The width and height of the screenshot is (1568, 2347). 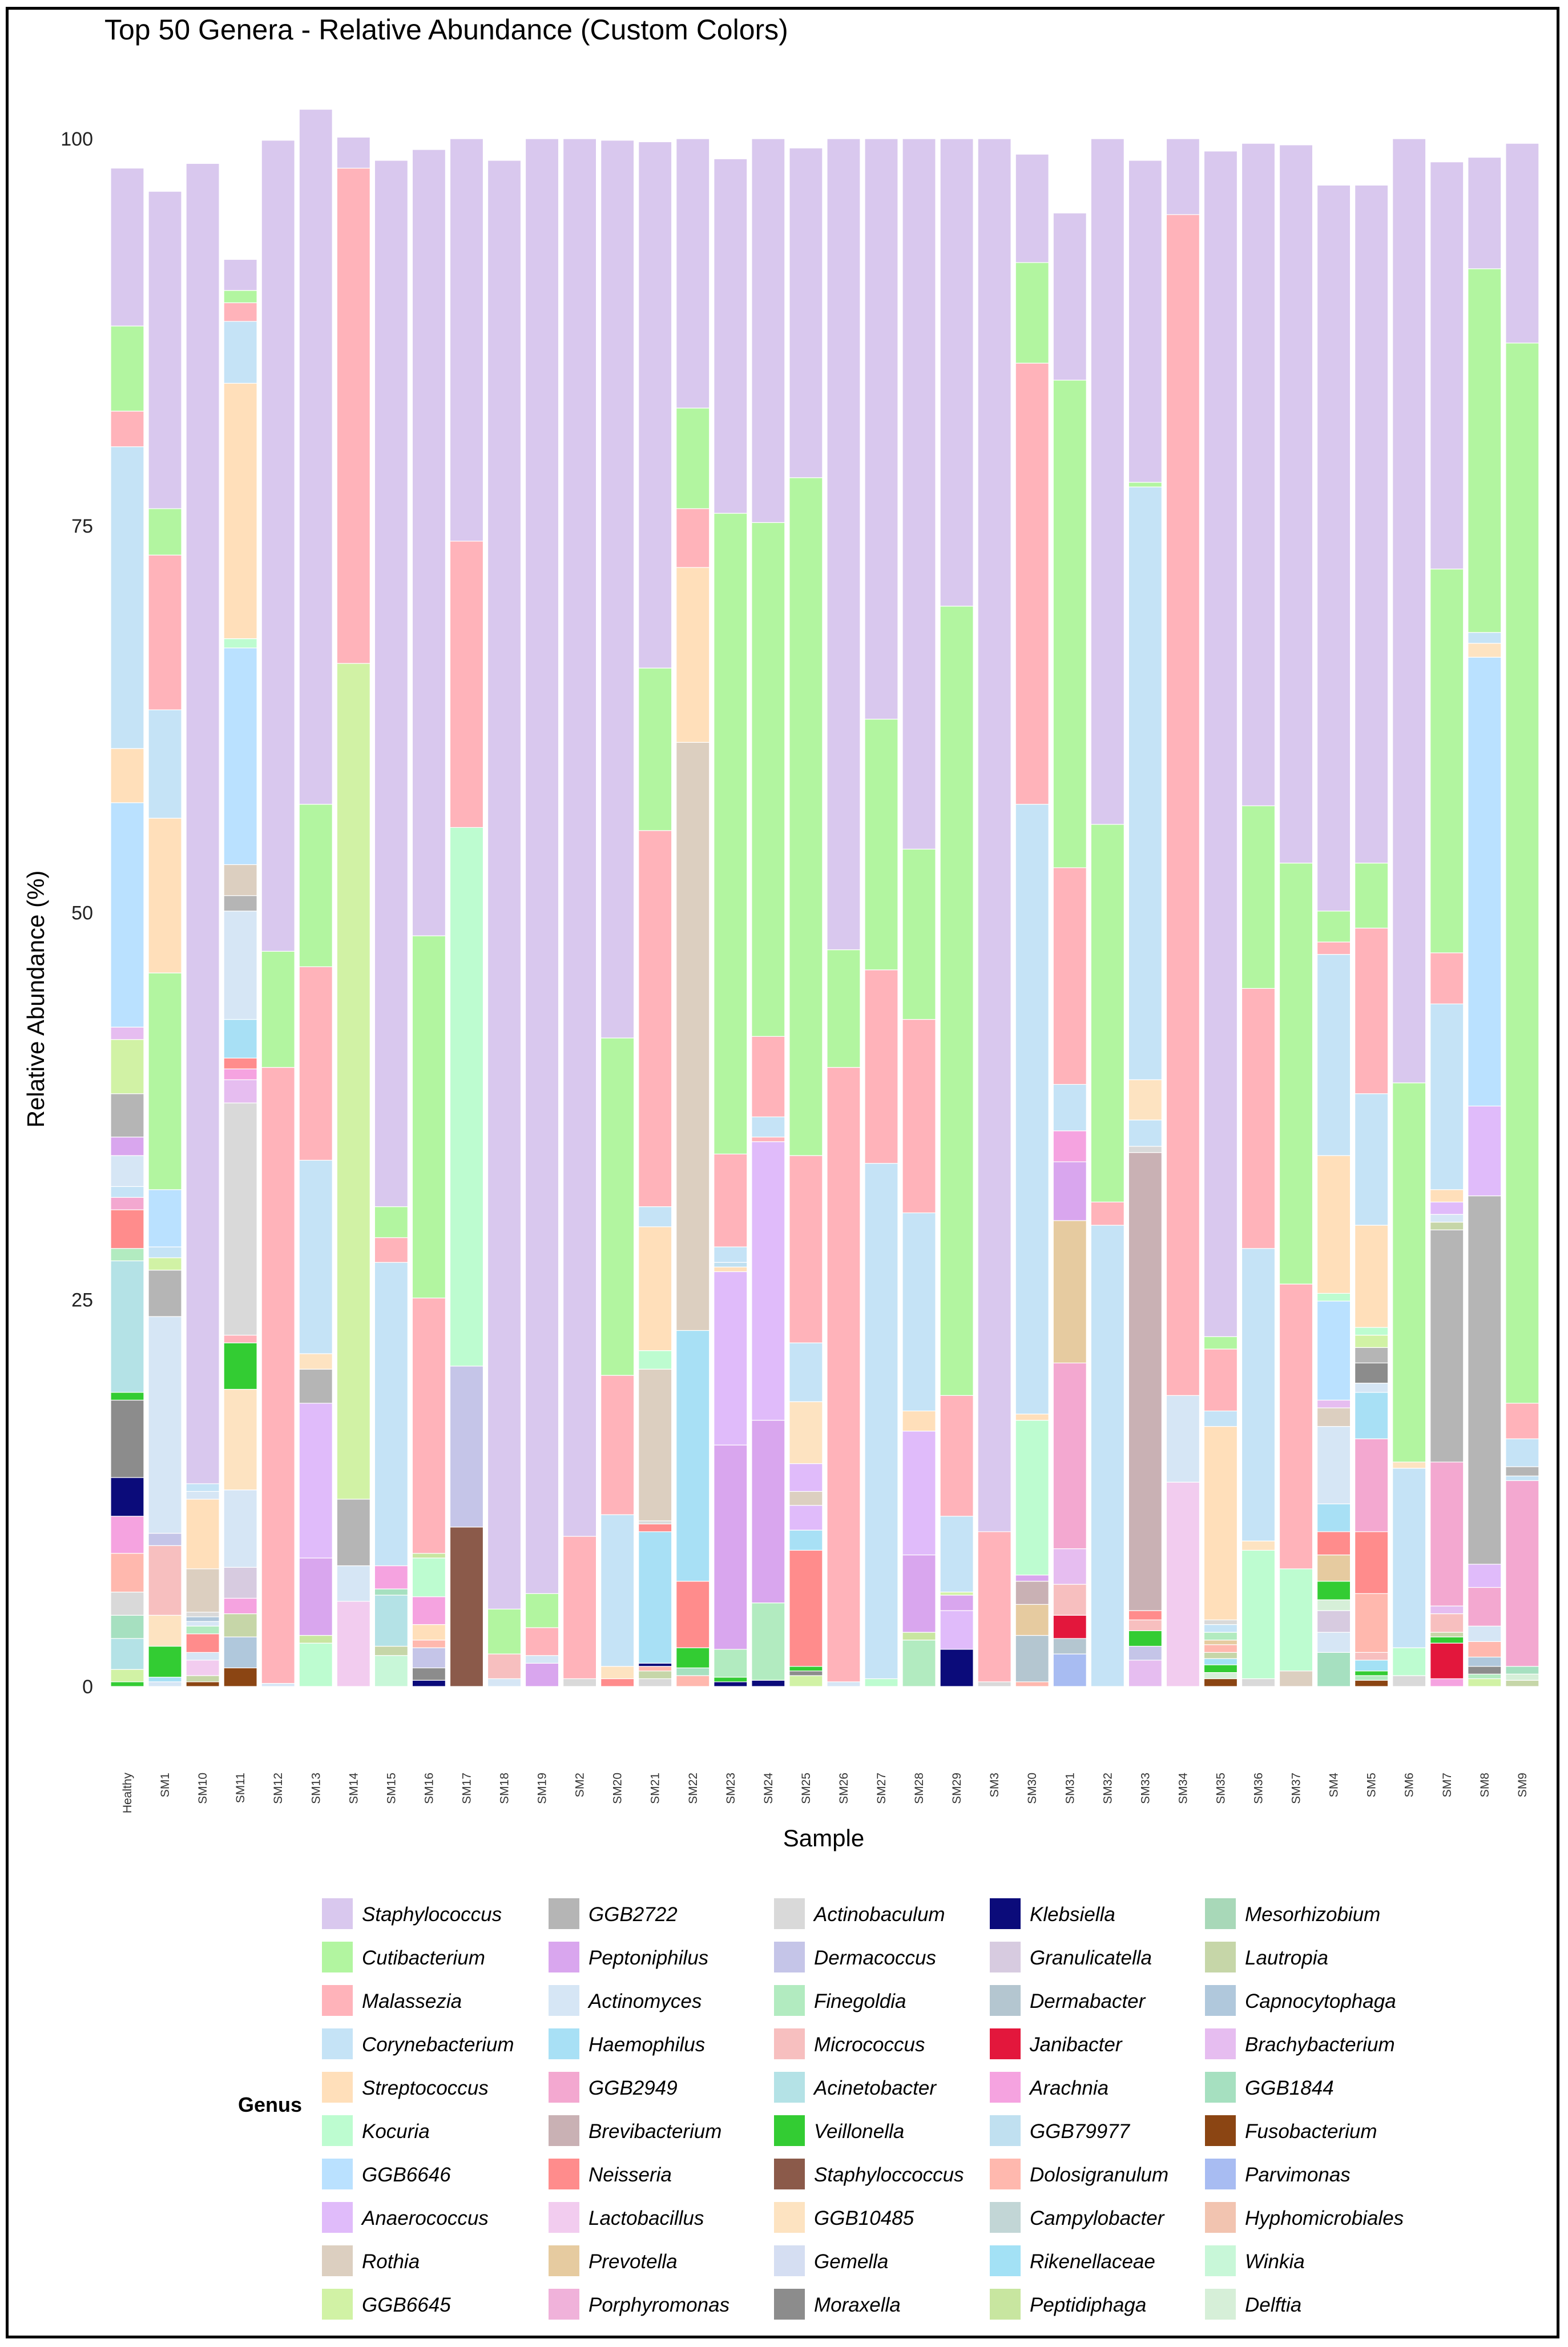 What do you see at coordinates (429, 1577) in the screenshot?
I see `bar-segment-kocuria` at bounding box center [429, 1577].